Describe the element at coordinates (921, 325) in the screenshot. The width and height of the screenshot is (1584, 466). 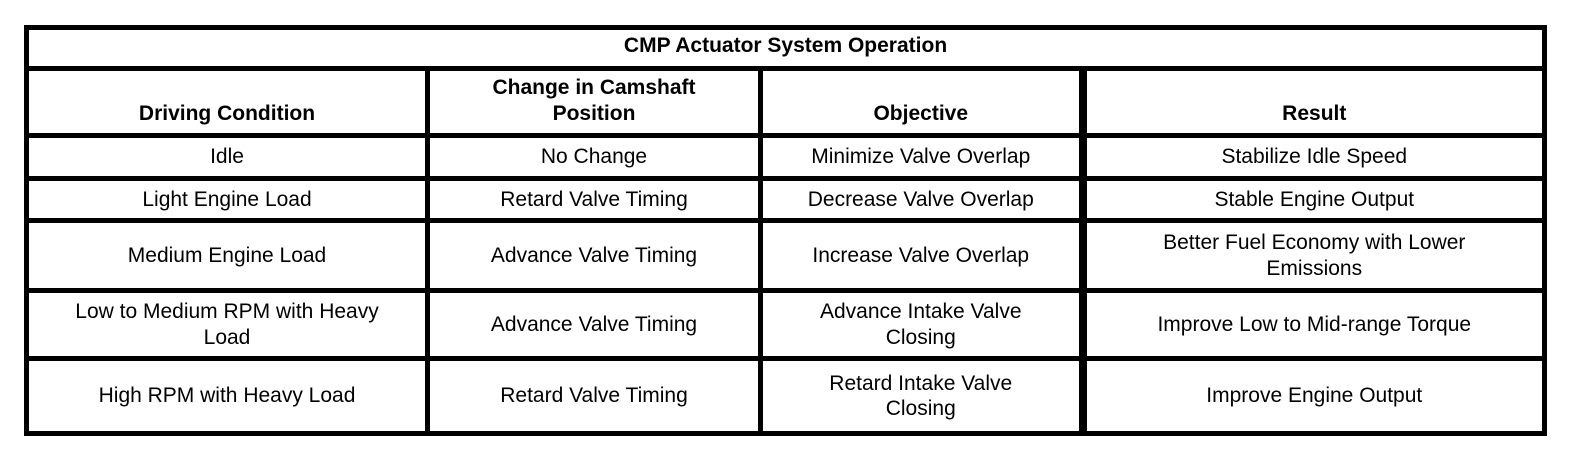
I see `cell-objective: Advance Intake Valve Closing` at that location.